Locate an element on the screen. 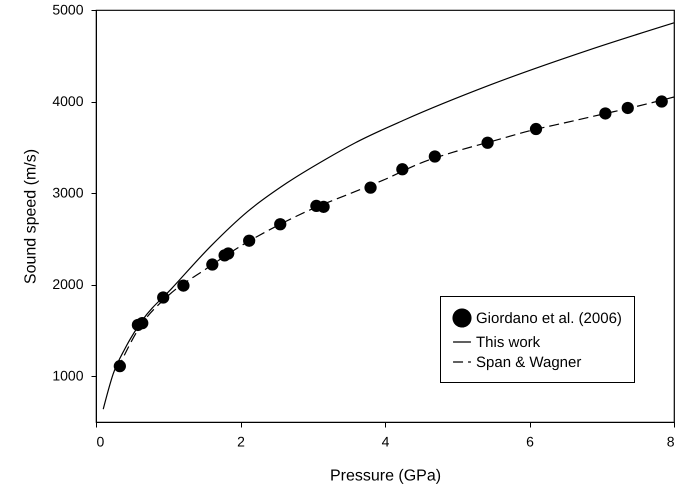  x-tick-label: 8 is located at coordinates (670, 442).